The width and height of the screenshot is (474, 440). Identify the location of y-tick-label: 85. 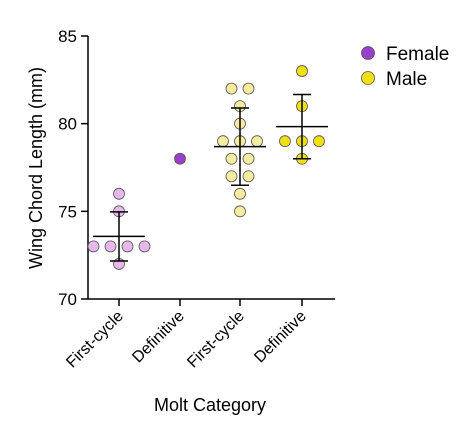
(67, 36).